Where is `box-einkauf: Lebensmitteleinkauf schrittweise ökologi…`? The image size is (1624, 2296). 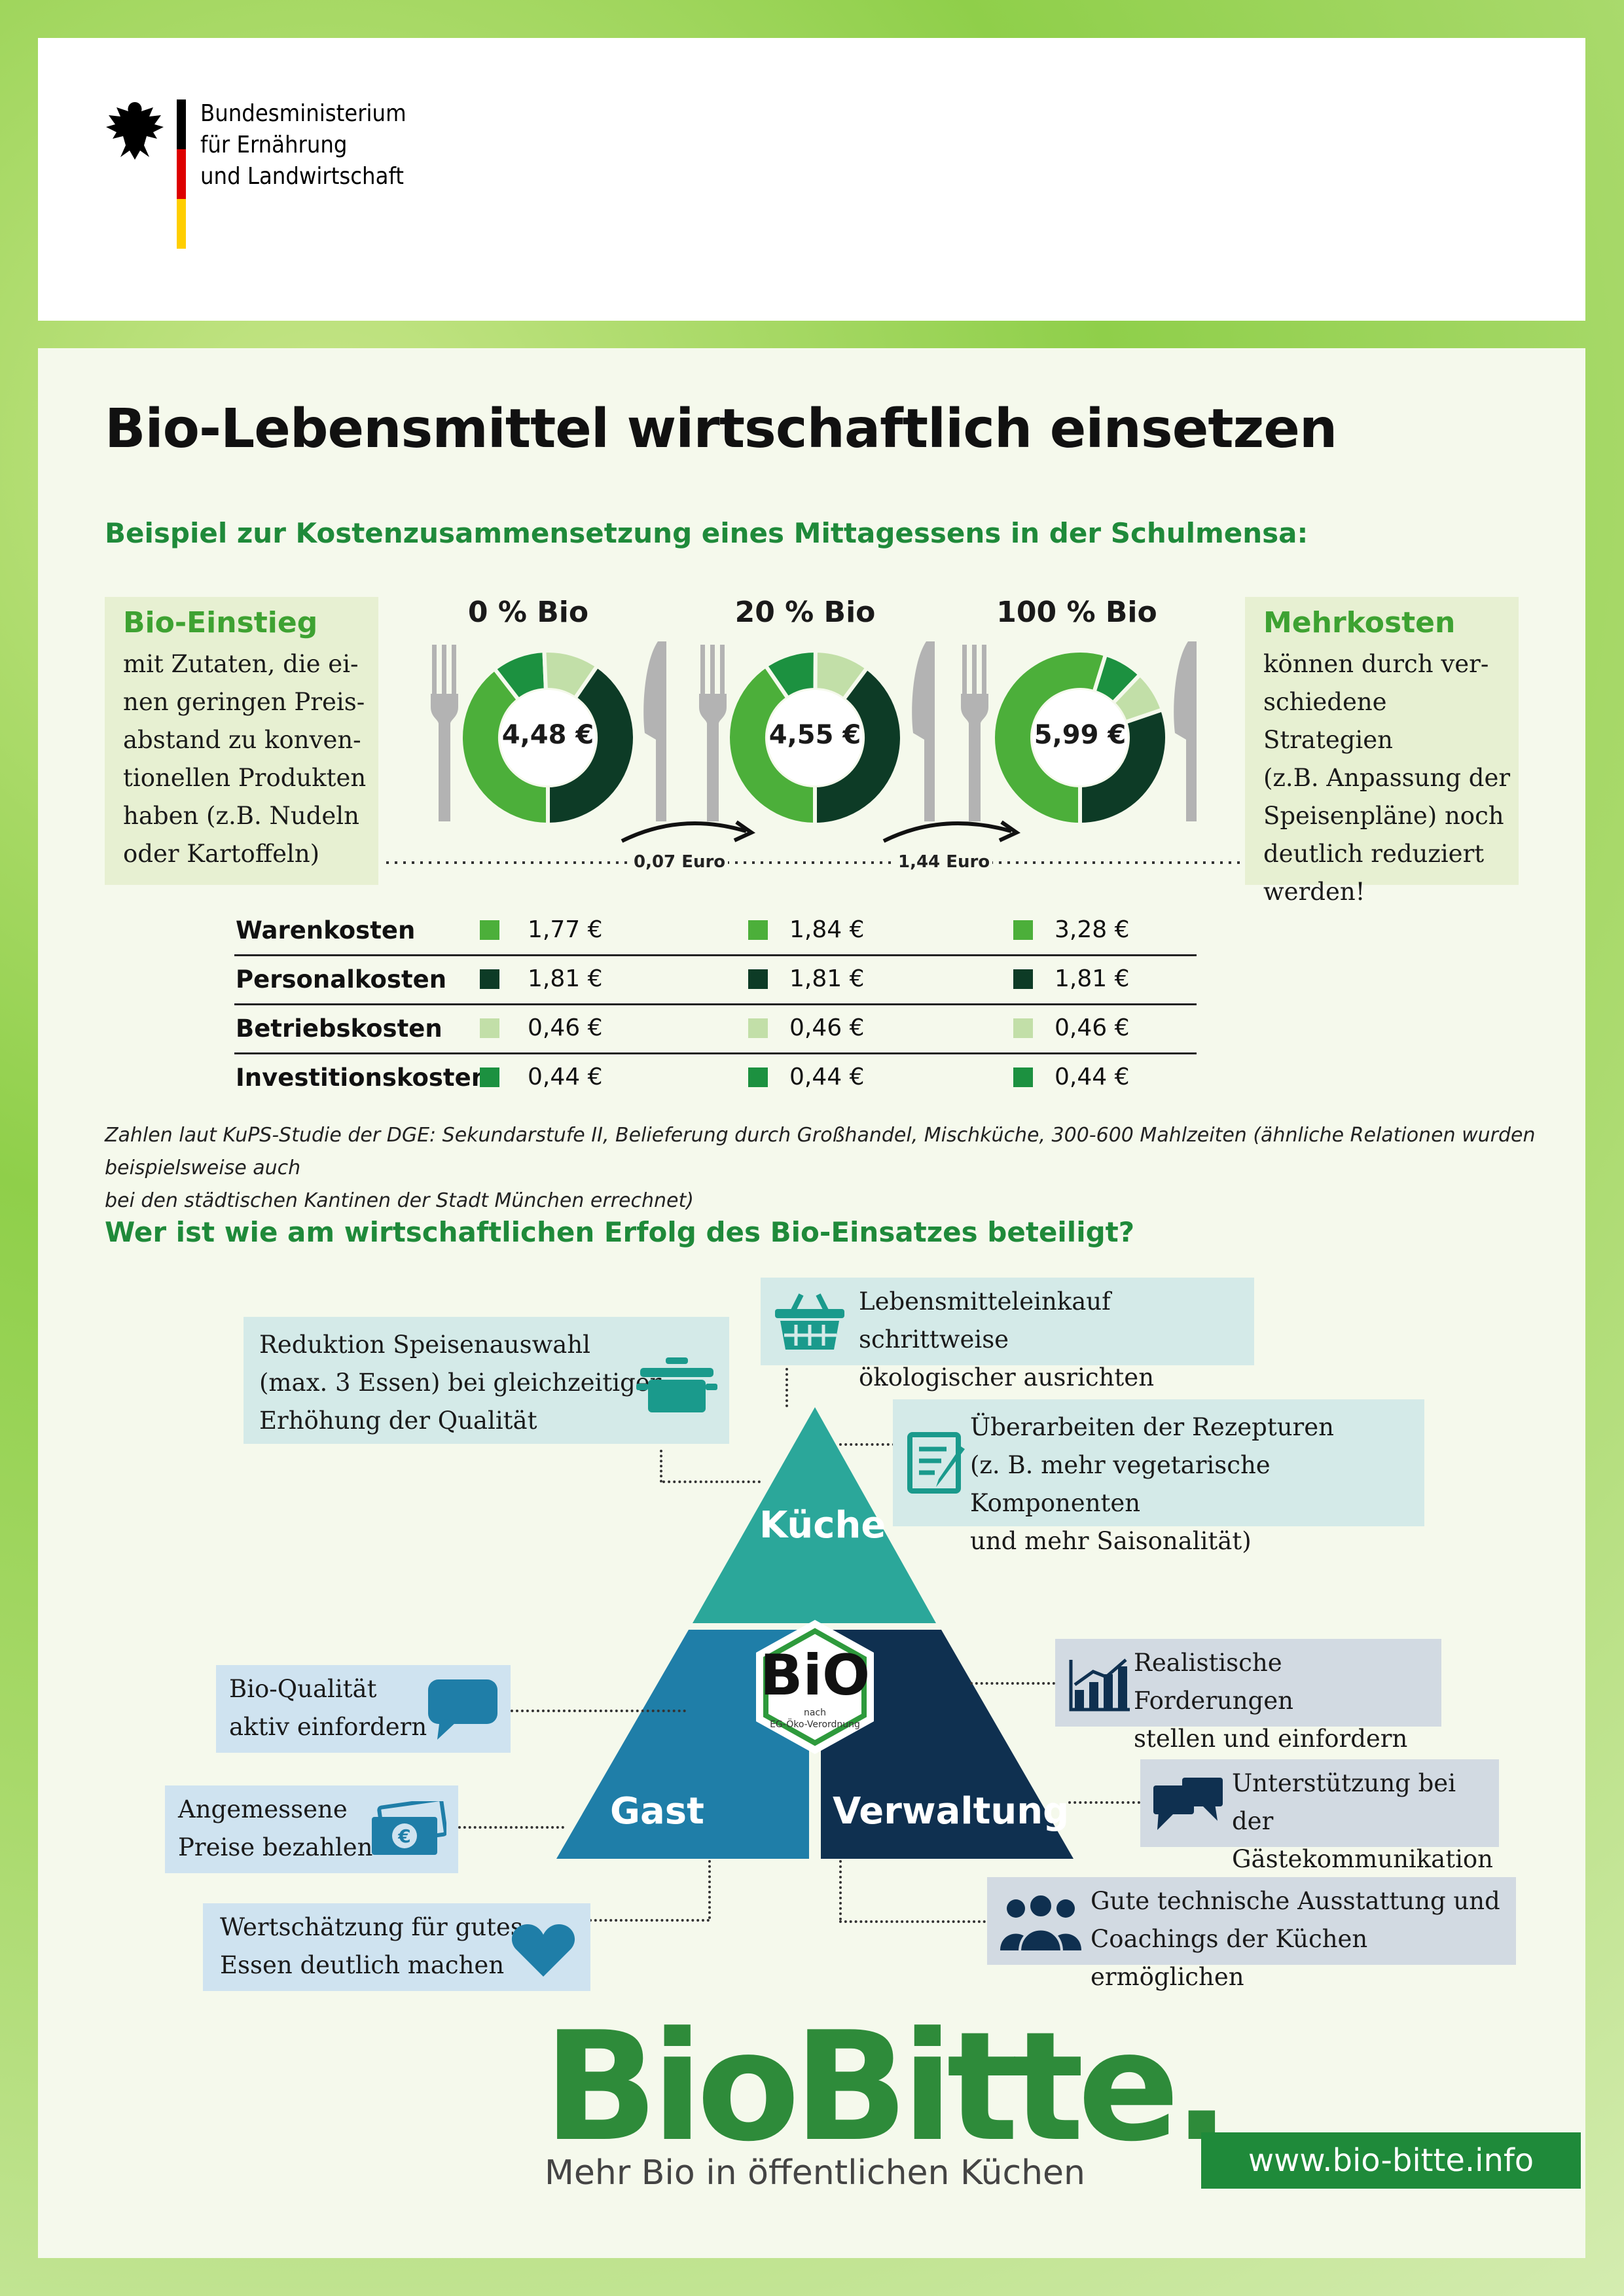
box-einkauf: Lebensmitteleinkauf schrittweise ökologi… is located at coordinates (1007, 1334).